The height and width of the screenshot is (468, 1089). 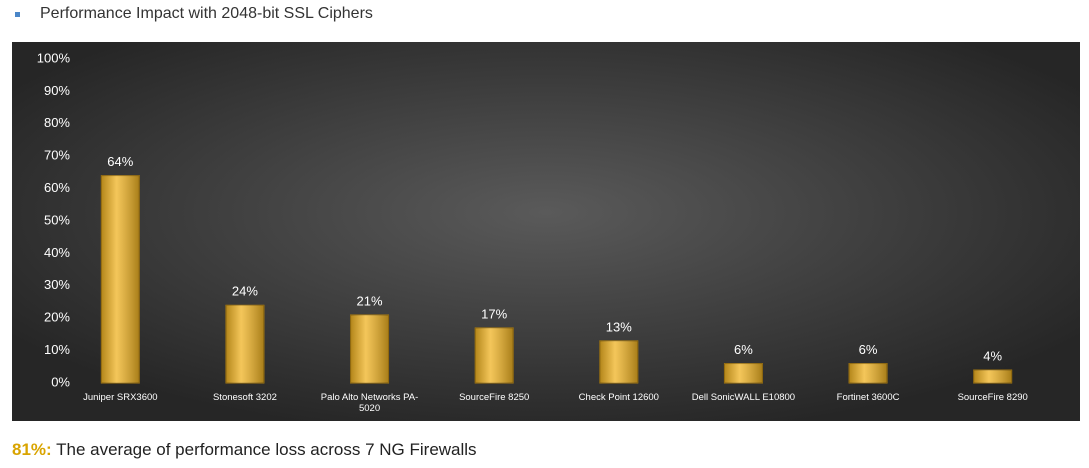 What do you see at coordinates (868, 397) in the screenshot?
I see `x-tick-label: Fortinet 3600C` at bounding box center [868, 397].